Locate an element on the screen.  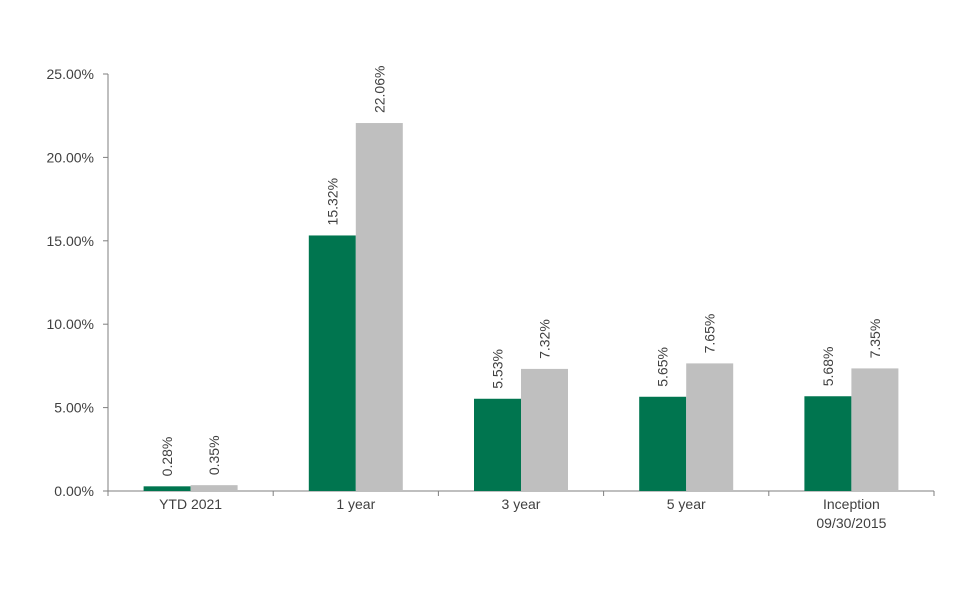
bar-value-label: 0.35% is located at coordinates (214, 455).